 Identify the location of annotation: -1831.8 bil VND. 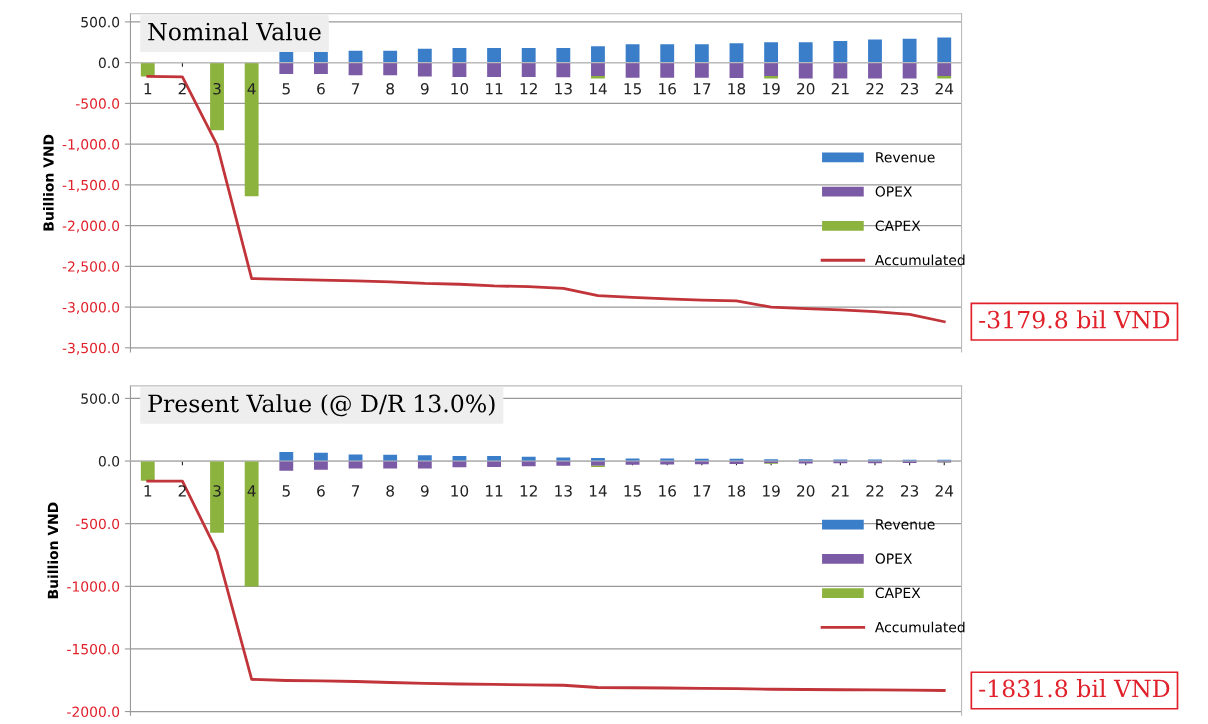
(1074, 688).